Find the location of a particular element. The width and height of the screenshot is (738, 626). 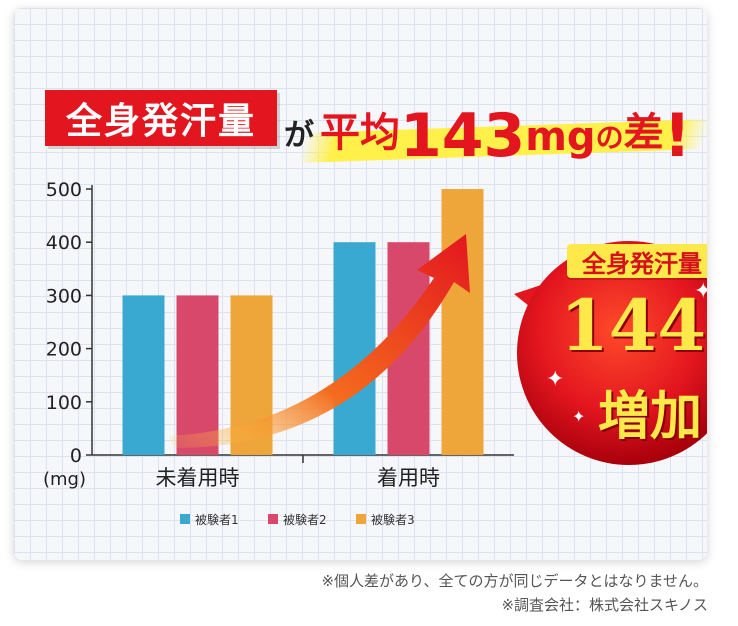

x-tick-label: 未着用時 is located at coordinates (198, 478).